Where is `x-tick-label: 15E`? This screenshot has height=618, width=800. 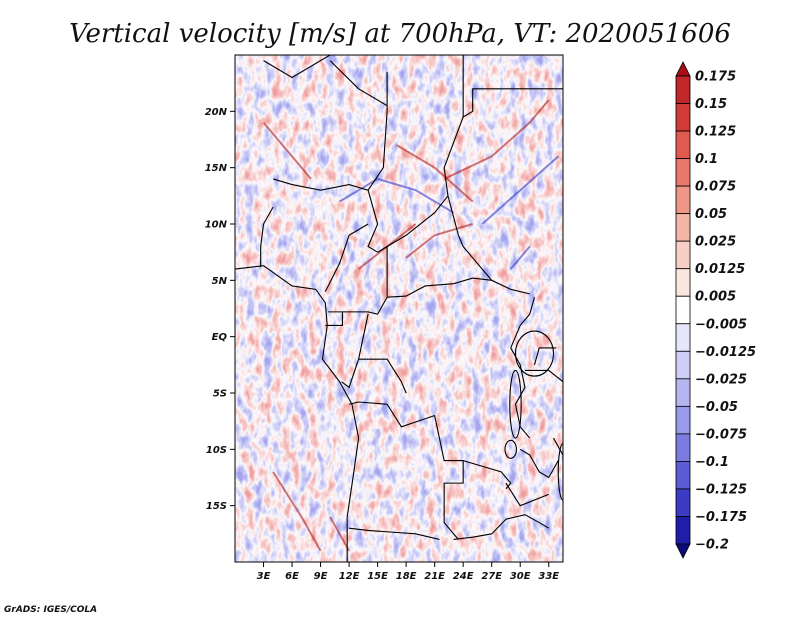
x-tick-label: 15E is located at coordinates (377, 576).